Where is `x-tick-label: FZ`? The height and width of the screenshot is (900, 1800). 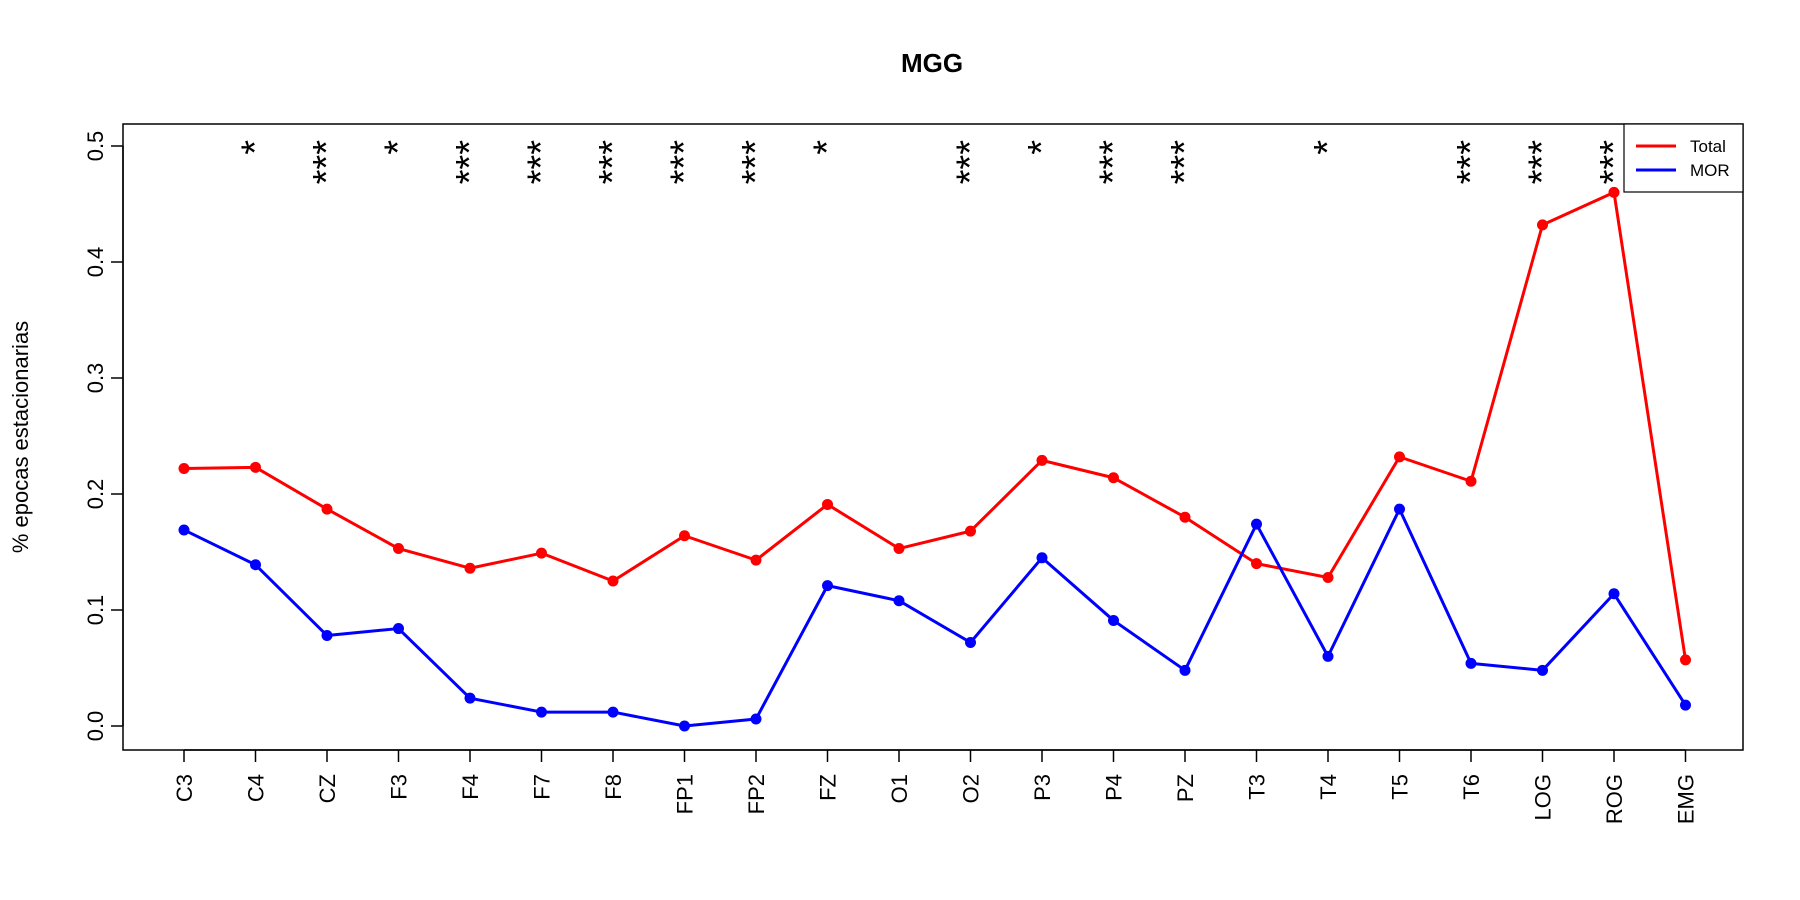
x-tick-label: FZ is located at coordinates (828, 787).